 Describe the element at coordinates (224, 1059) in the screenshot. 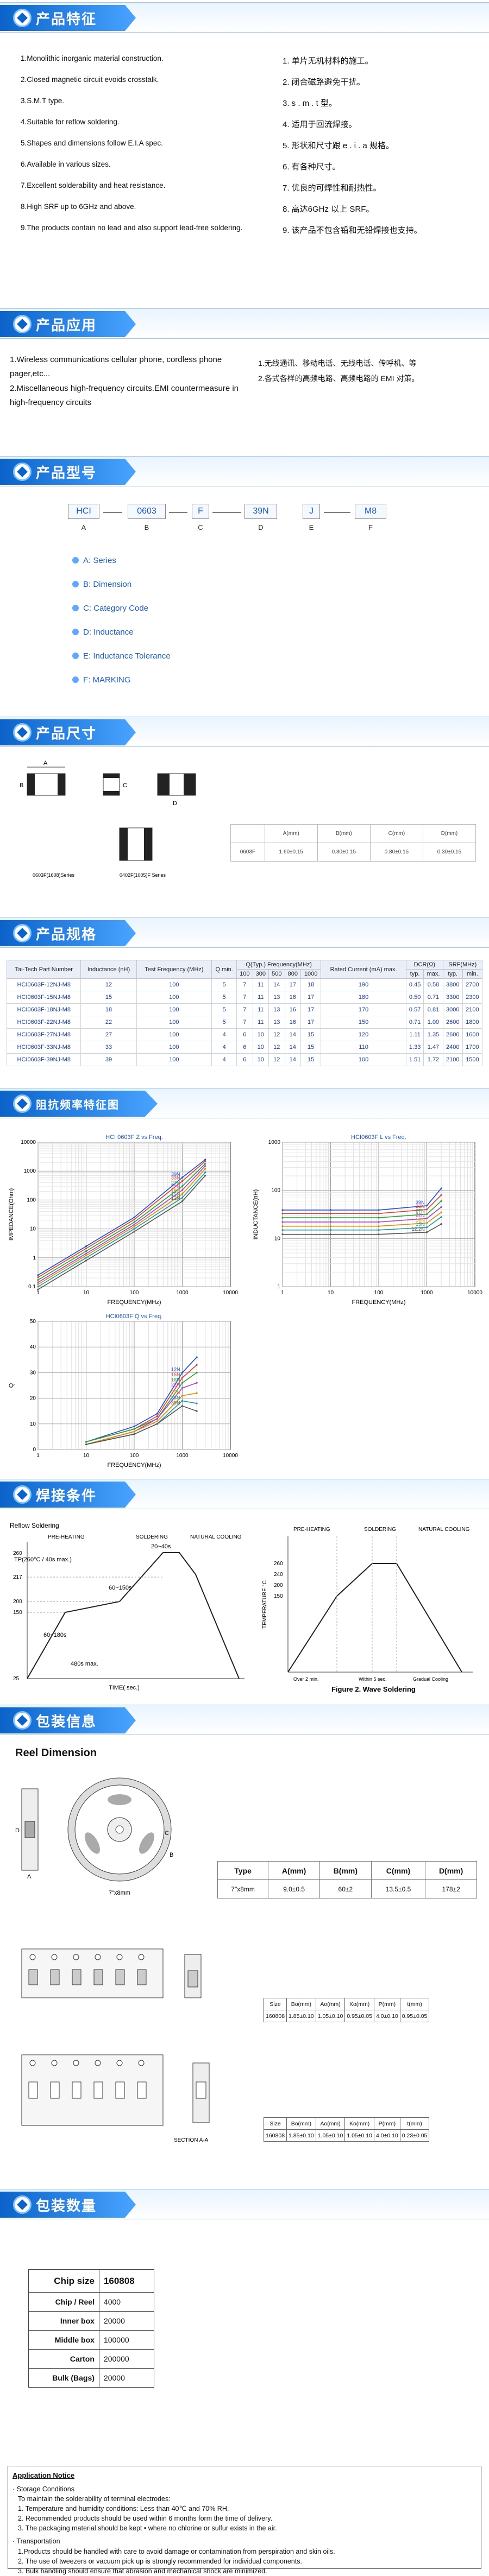

I see `spec-cell: 4` at that location.